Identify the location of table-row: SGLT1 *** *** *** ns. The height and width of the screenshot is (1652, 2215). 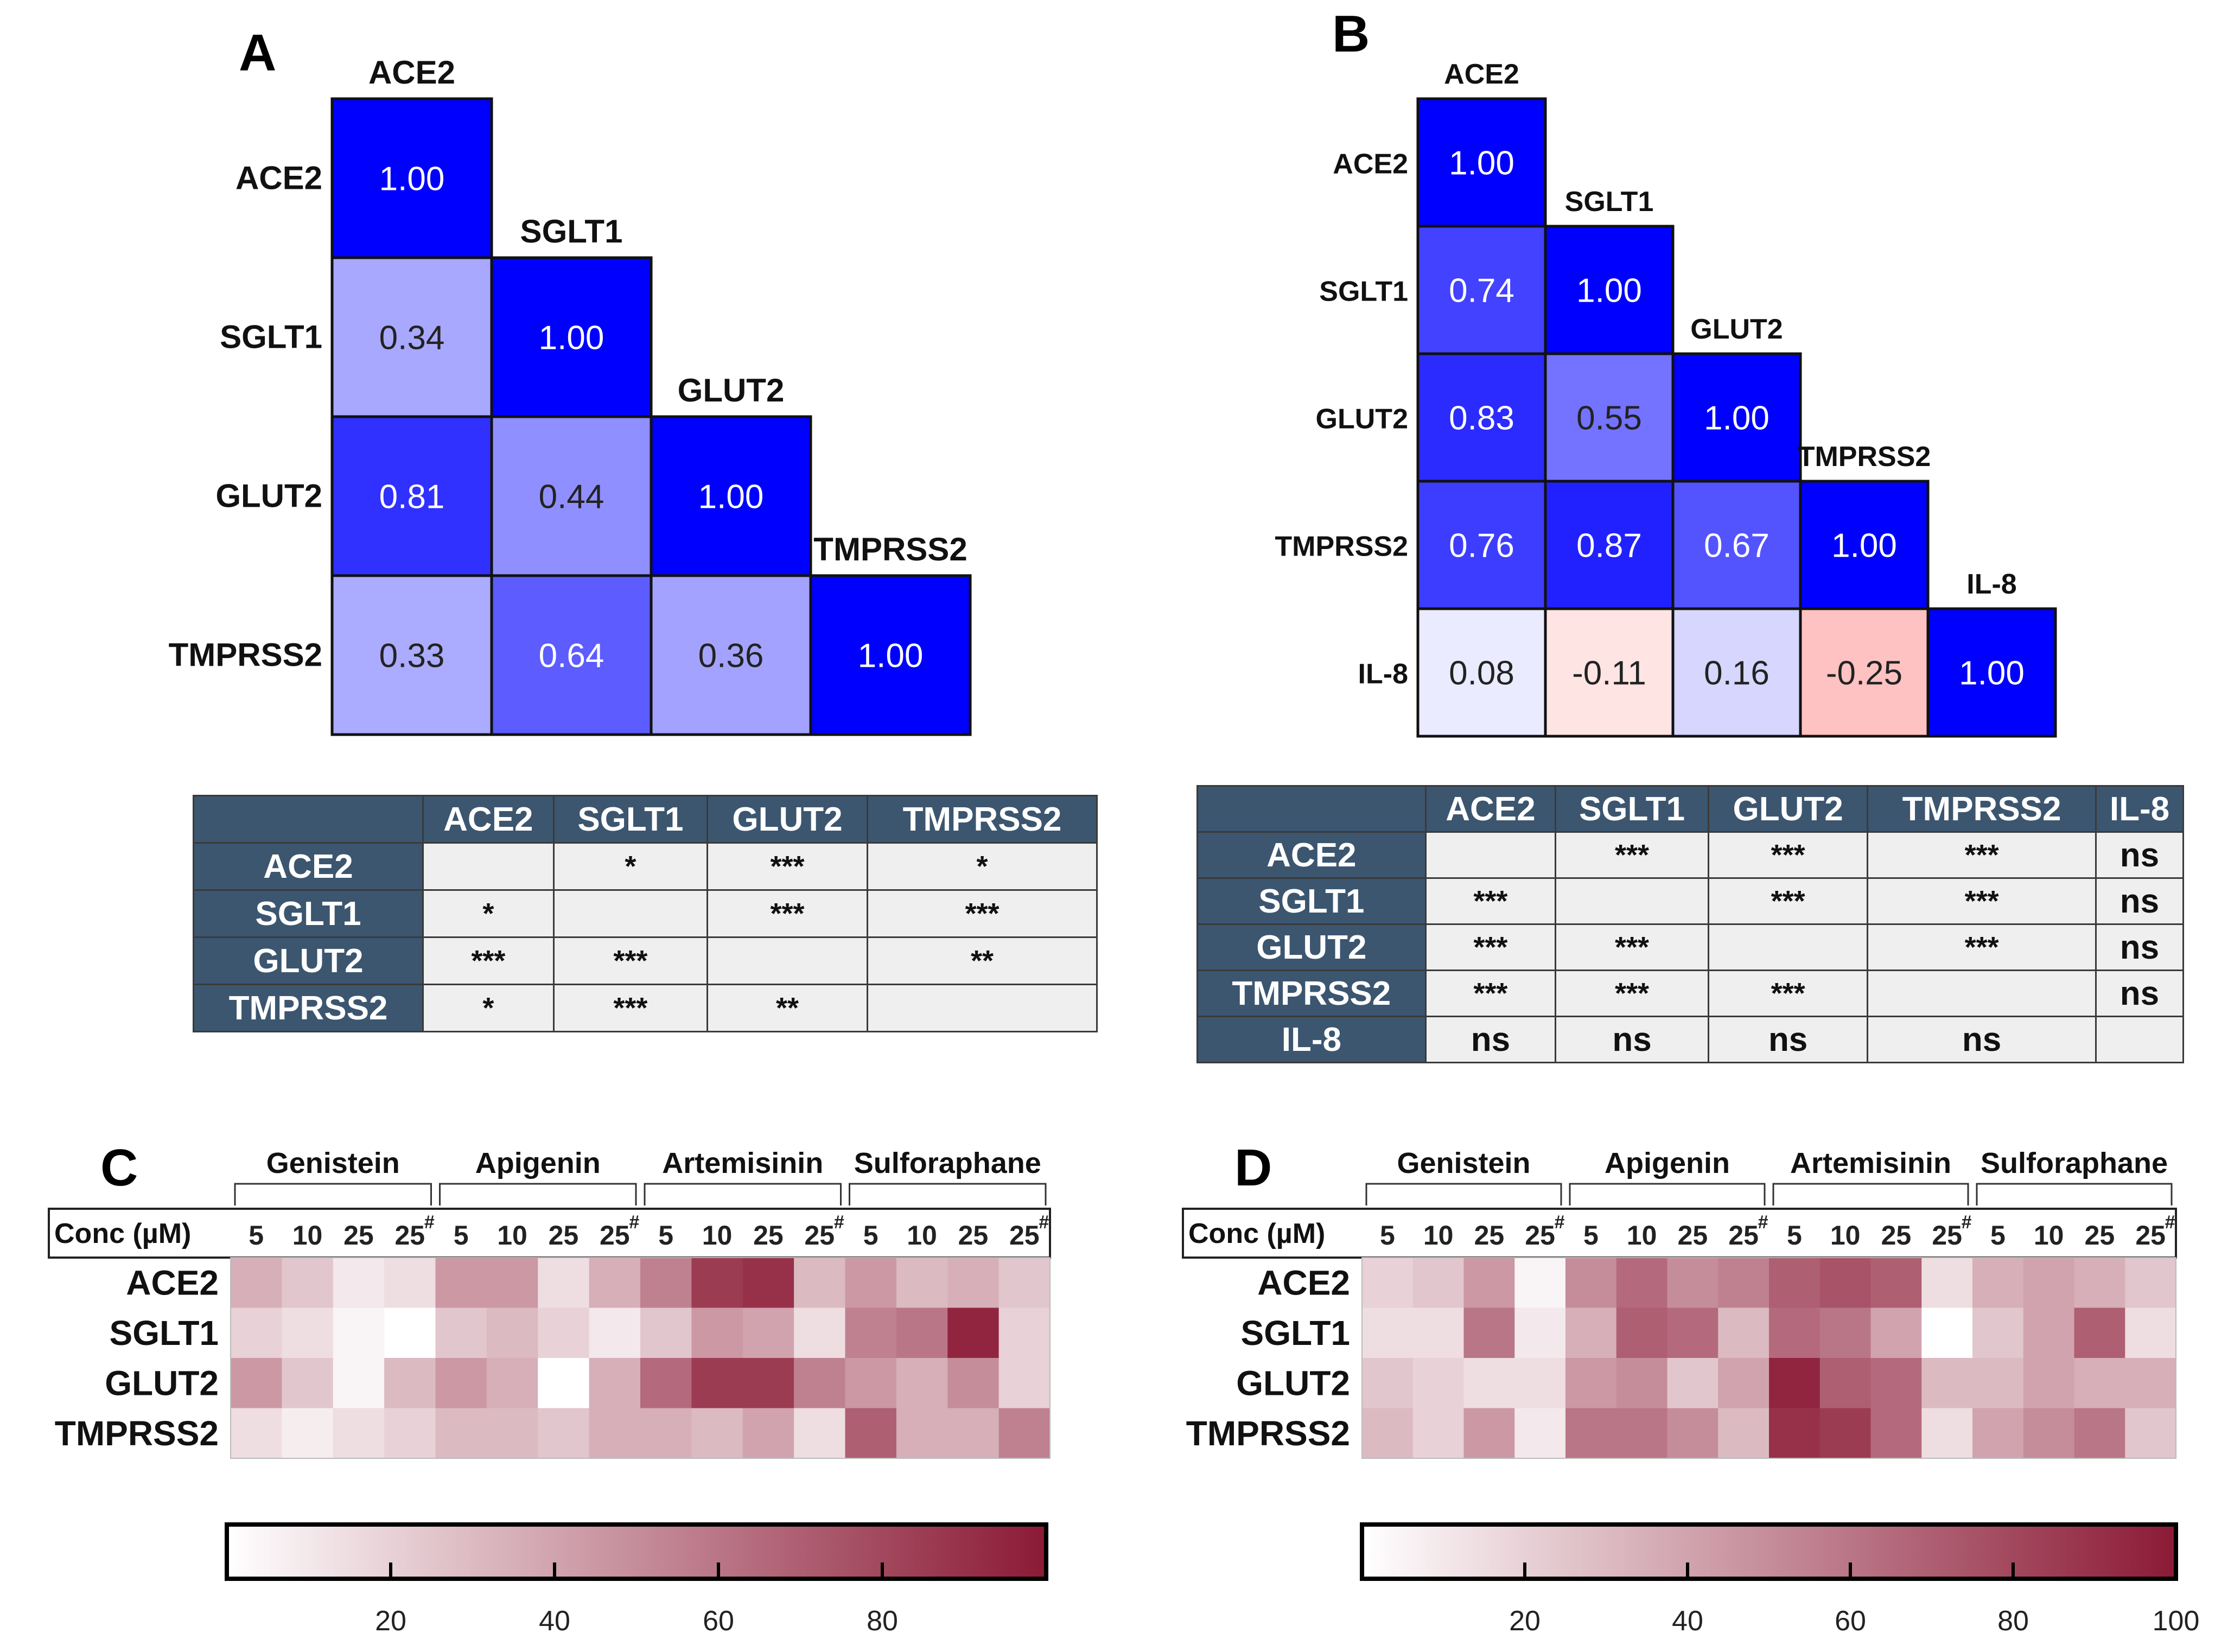
(1690, 901).